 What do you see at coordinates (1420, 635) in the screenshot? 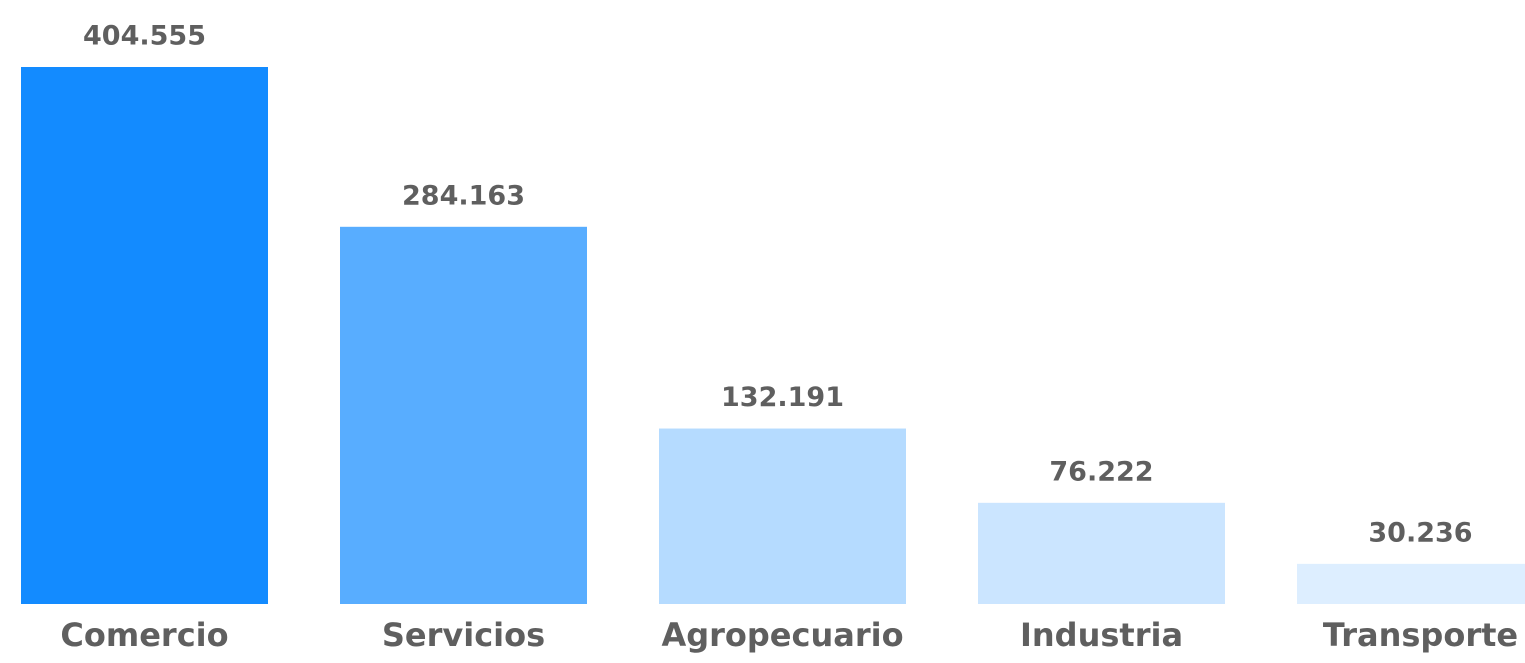
I see `category-label: Transporte` at bounding box center [1420, 635].